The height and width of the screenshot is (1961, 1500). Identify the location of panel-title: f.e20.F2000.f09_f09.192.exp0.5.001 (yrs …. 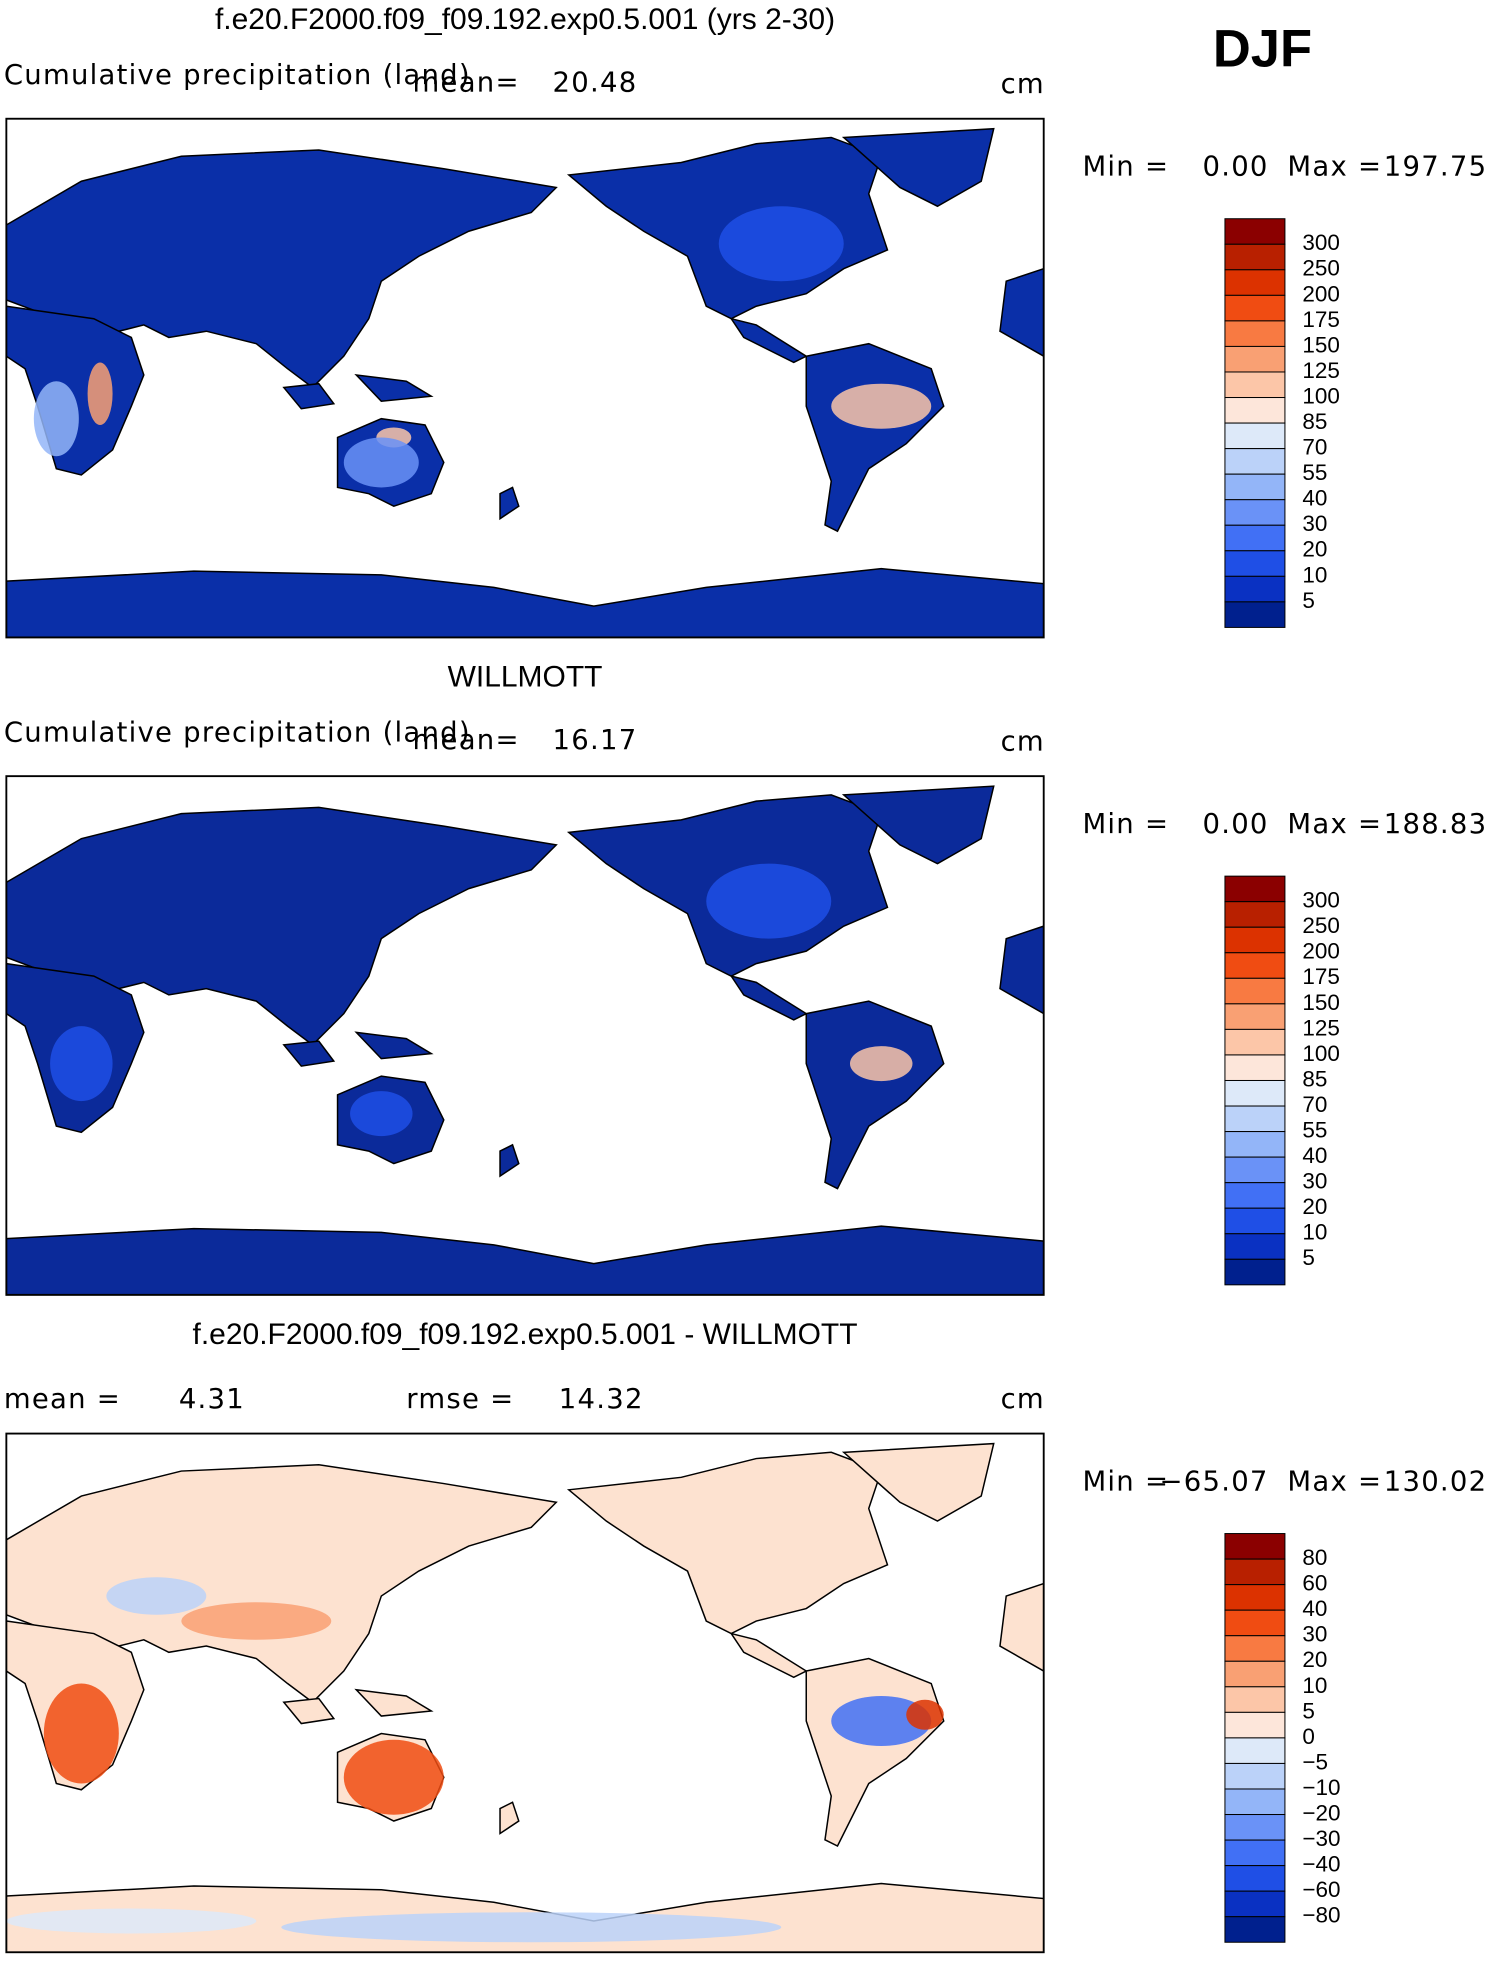
(525, 19).